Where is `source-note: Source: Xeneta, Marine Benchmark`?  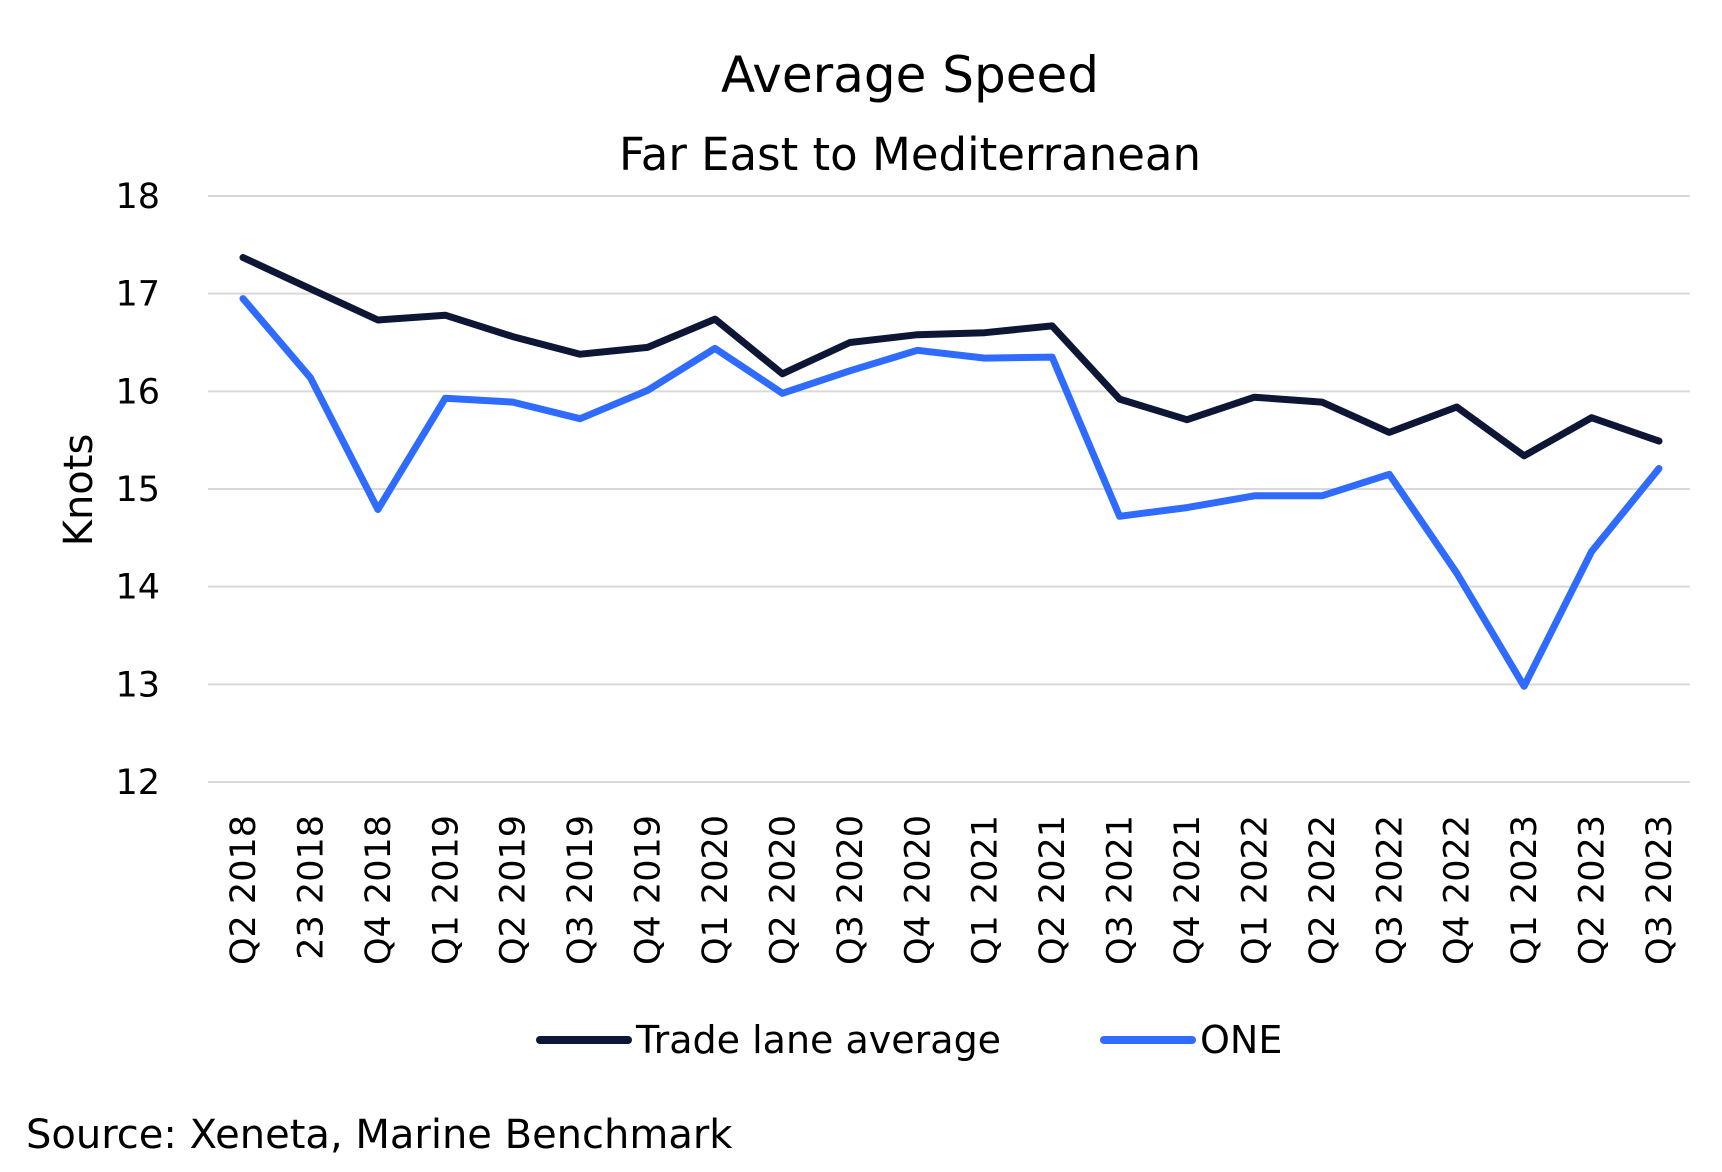 source-note: Source: Xeneta, Marine Benchmark is located at coordinates (379, 1135).